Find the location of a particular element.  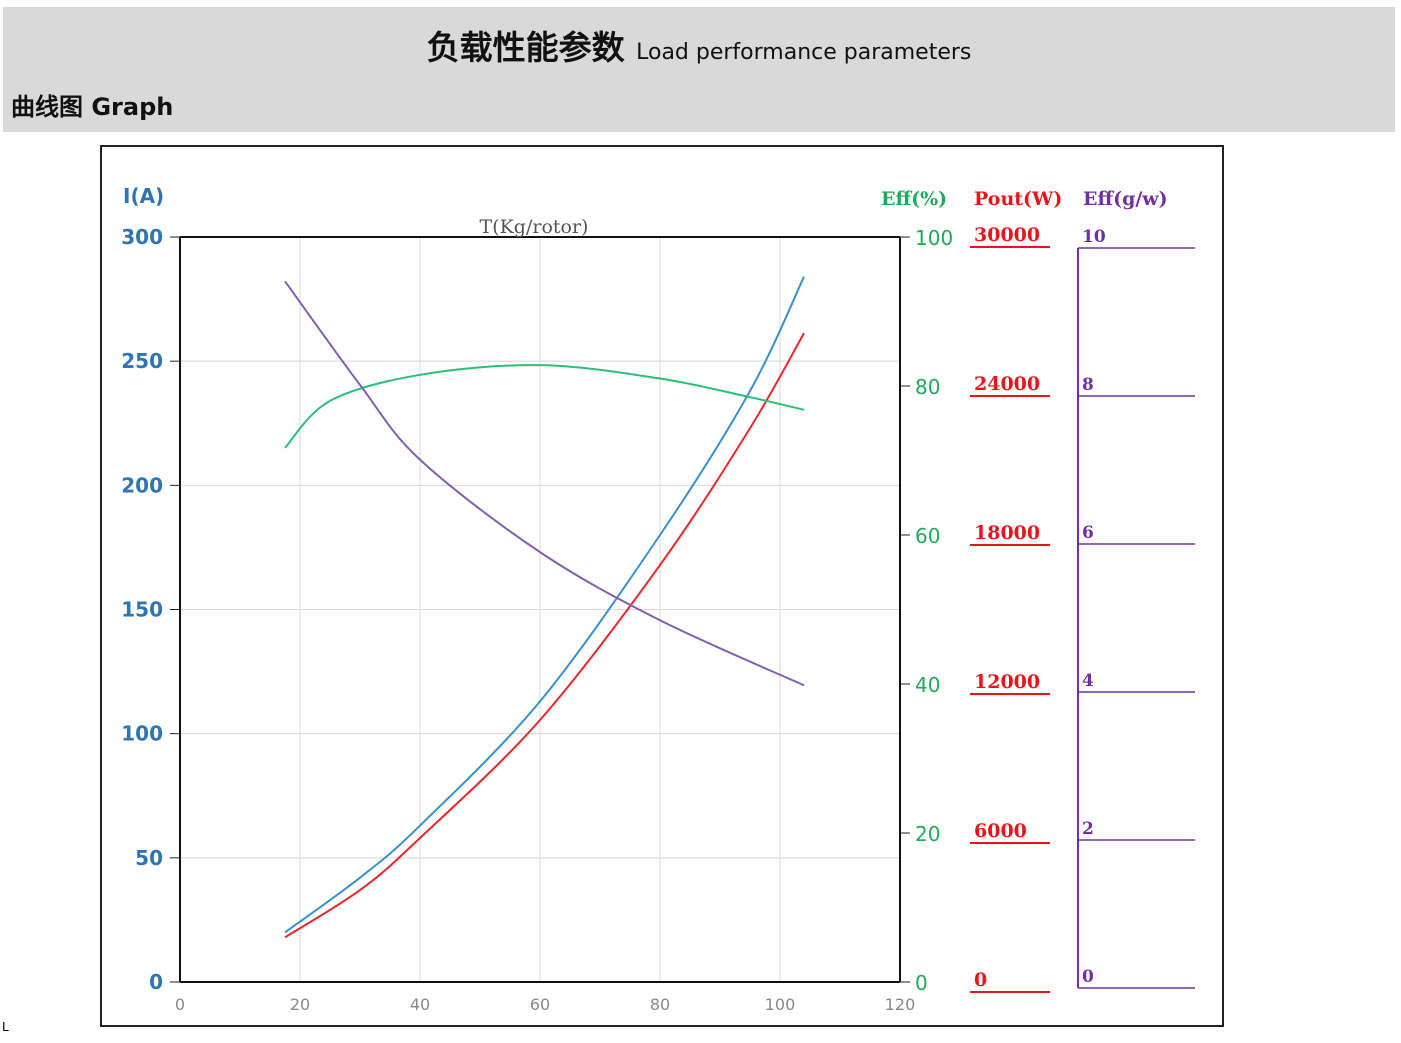

eff-gw-tick-label: 10 is located at coordinates (1094, 237).